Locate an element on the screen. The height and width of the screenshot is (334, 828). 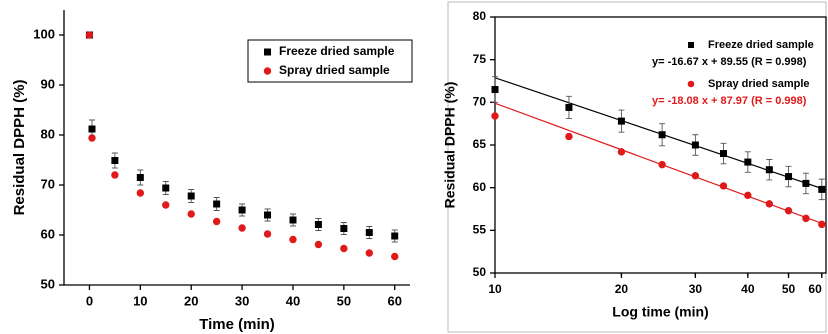
y-tick-label: 75 is located at coordinates (480, 59).